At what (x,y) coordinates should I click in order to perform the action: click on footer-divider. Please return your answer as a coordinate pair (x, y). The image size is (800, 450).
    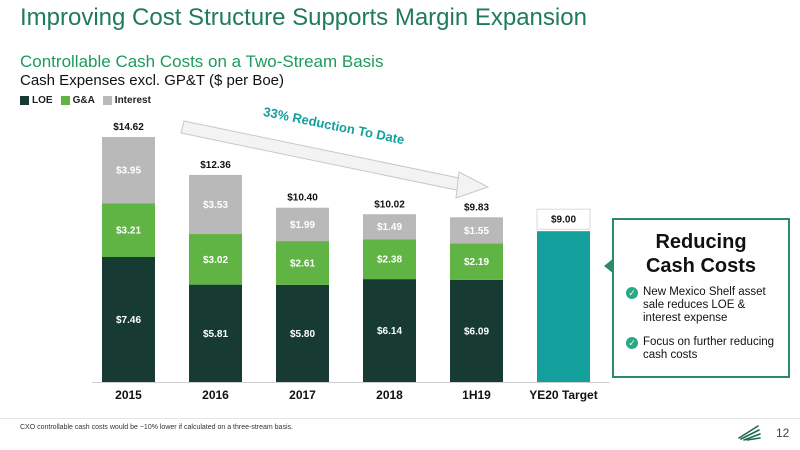
    Looking at the image, I should click on (400, 418).